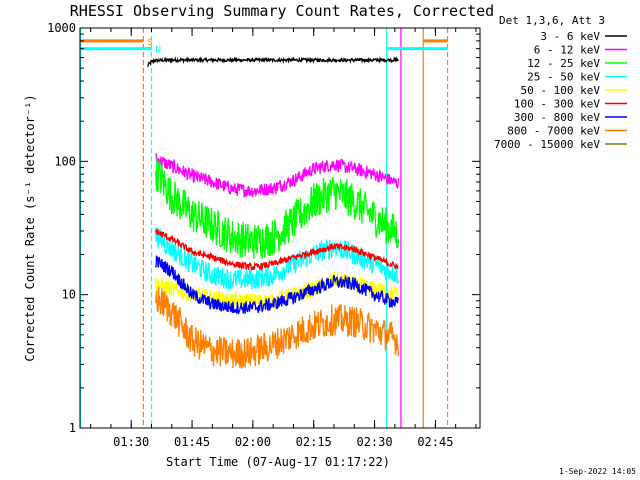  What do you see at coordinates (435, 442) in the screenshot?
I see `x-tick-label: 02:45` at bounding box center [435, 442].